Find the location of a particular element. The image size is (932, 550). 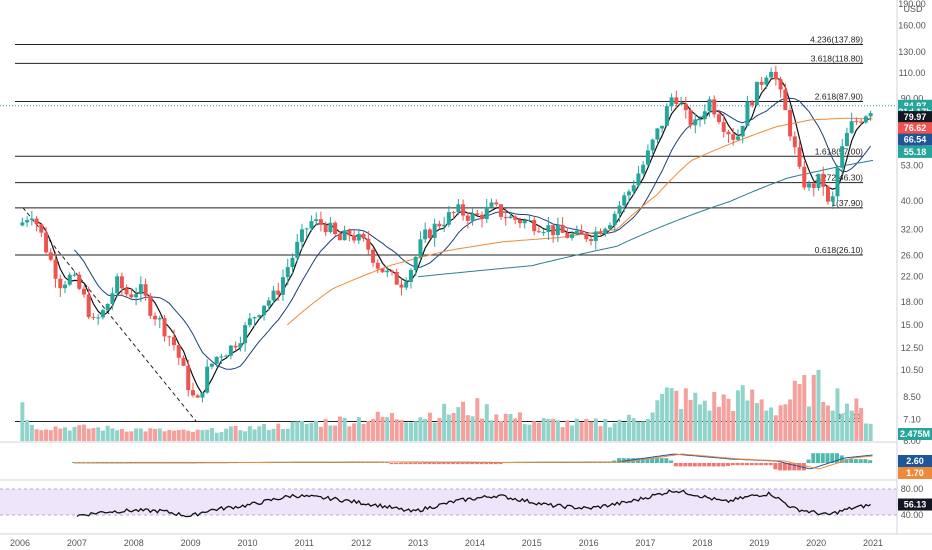

volume-badge is located at coordinates (915, 434).